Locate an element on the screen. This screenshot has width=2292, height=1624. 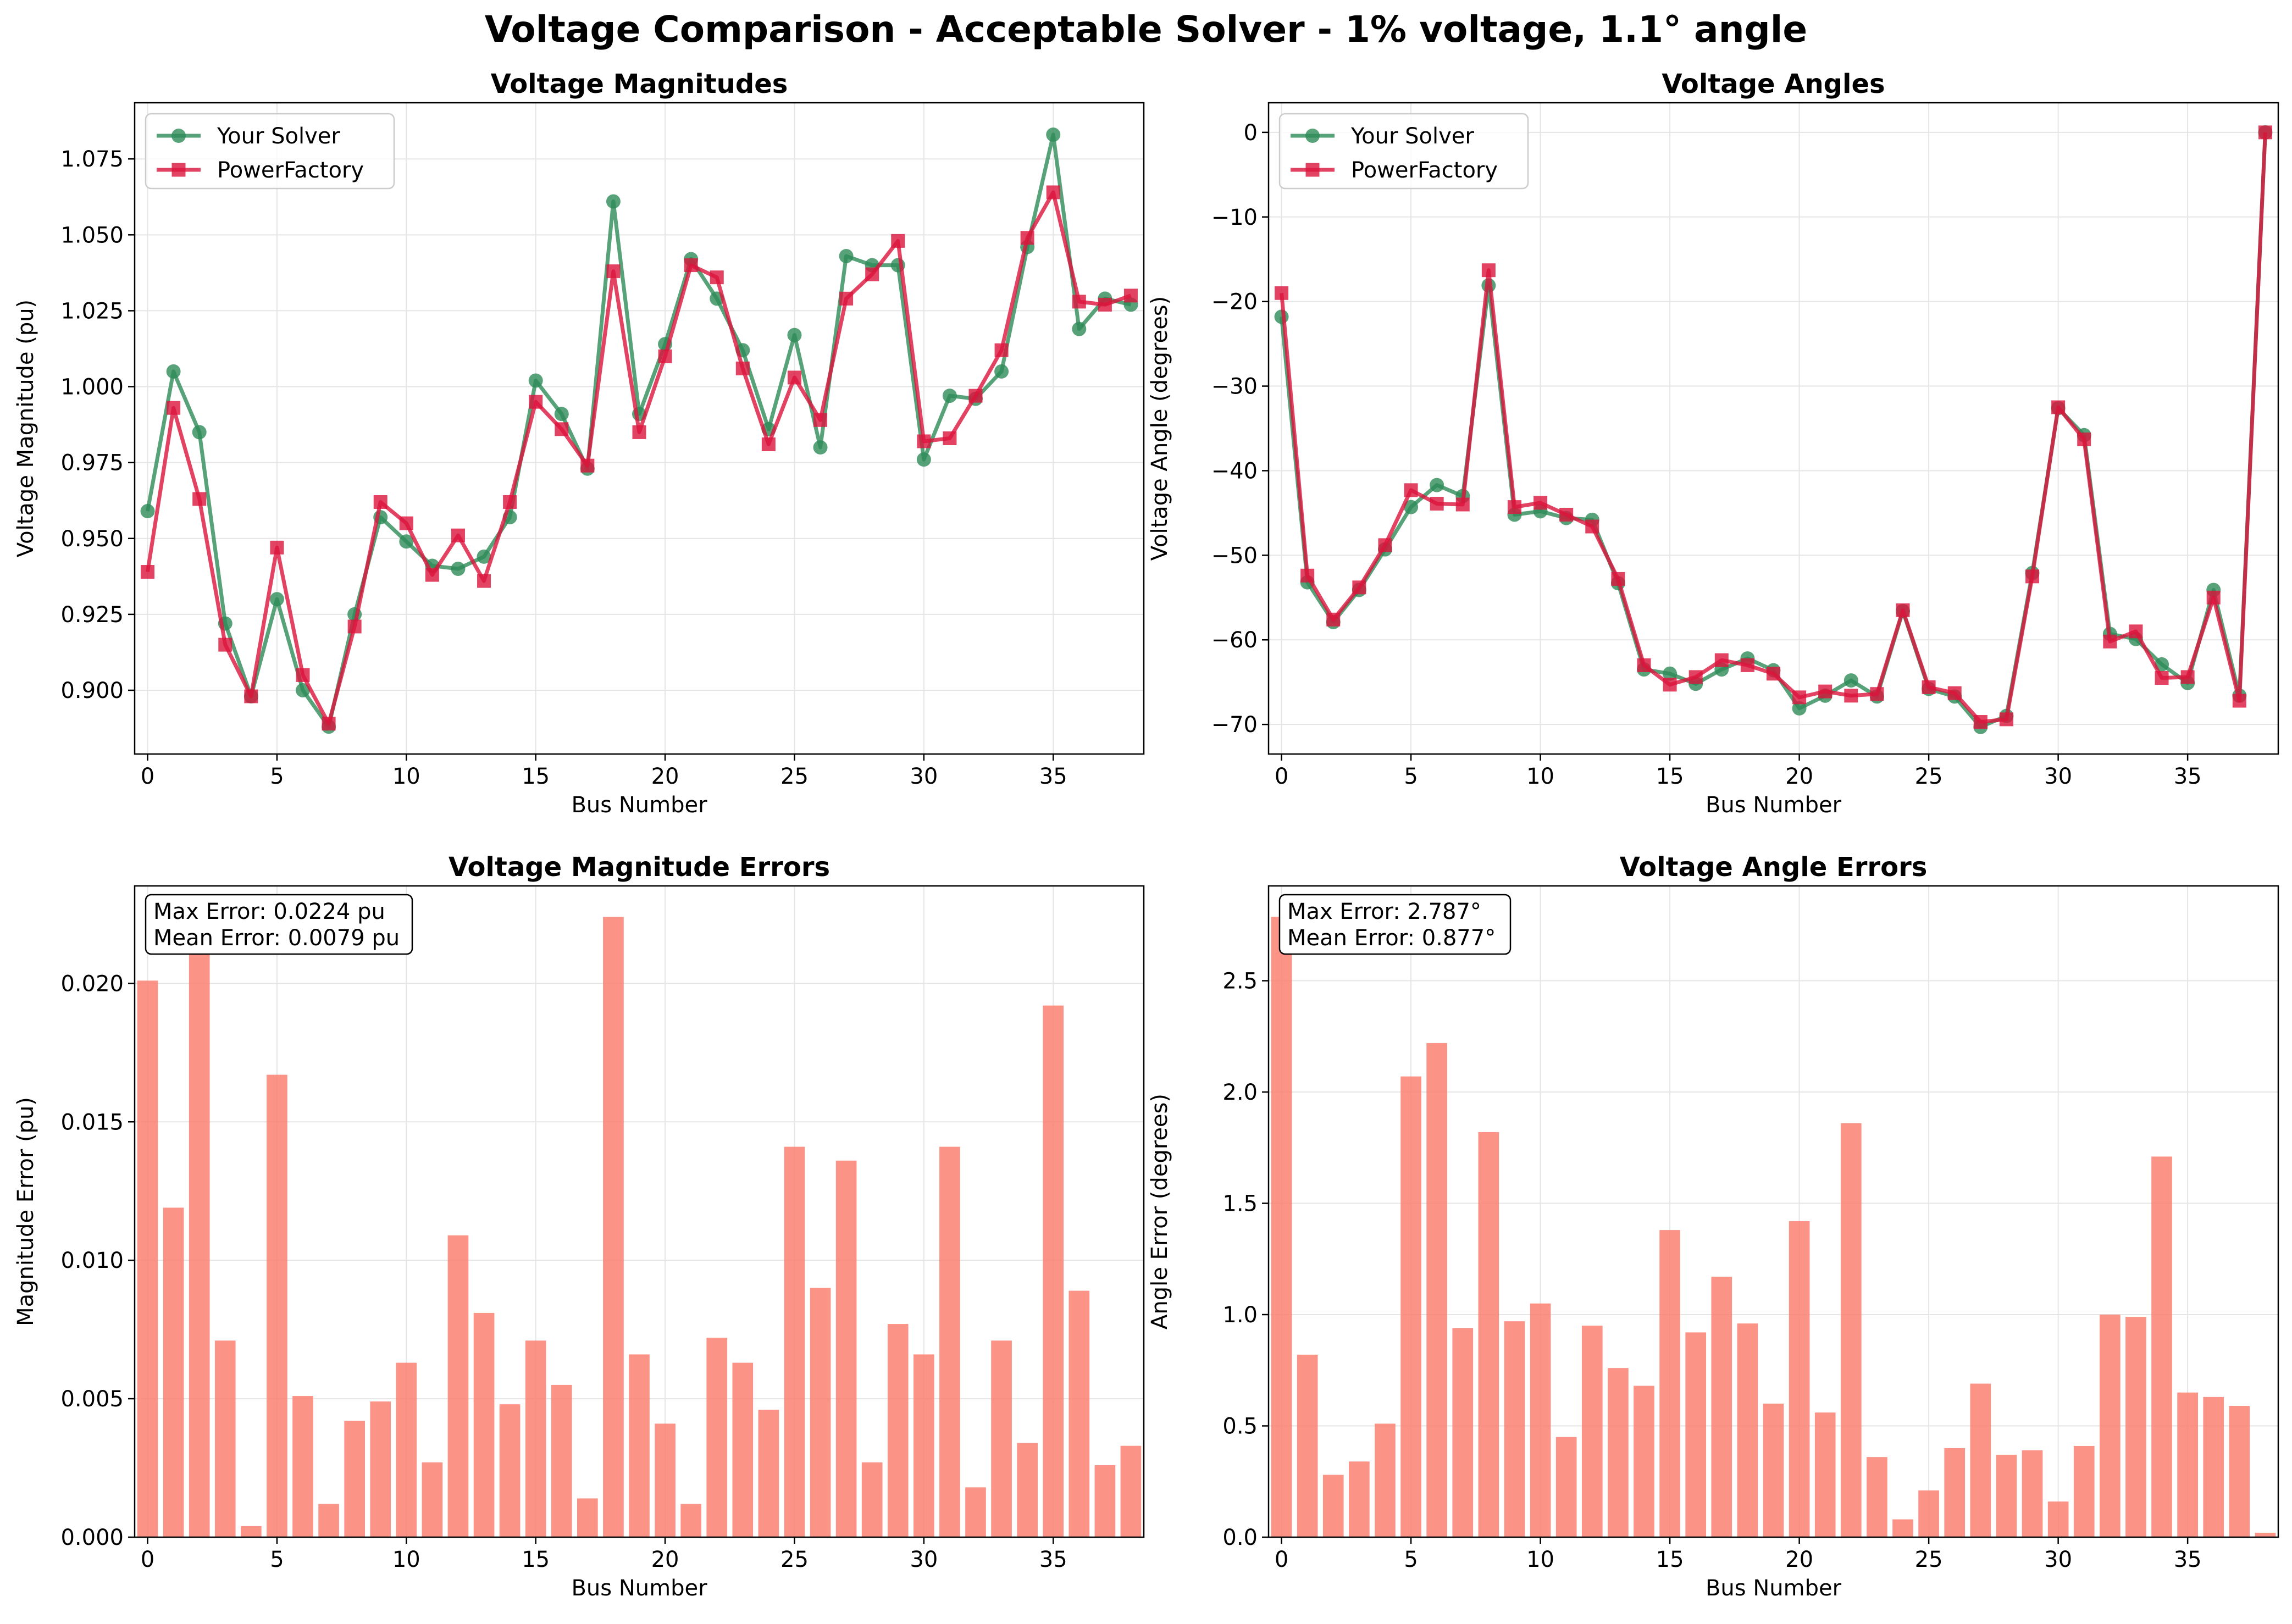
legend-marker is located at coordinates (178, 136).